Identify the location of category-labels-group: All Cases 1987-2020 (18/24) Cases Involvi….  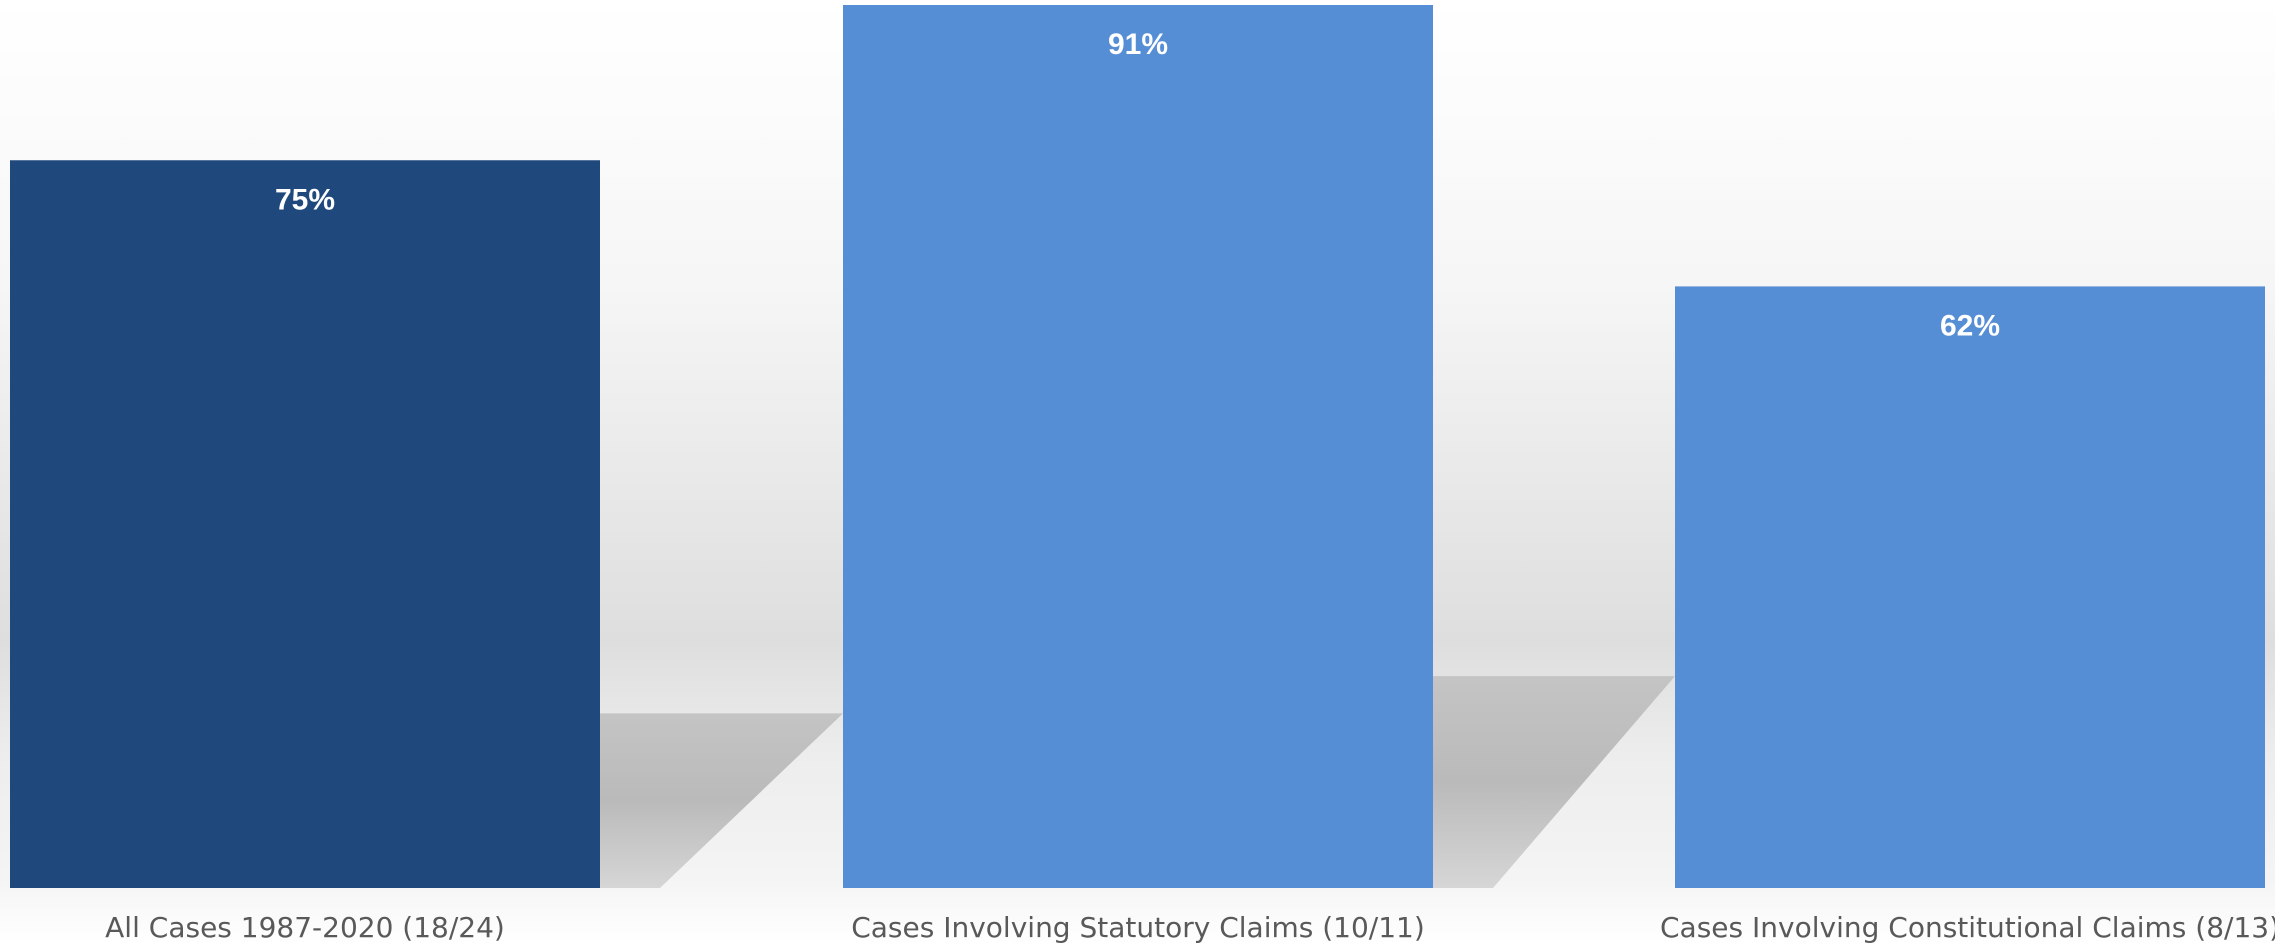
(1190, 927).